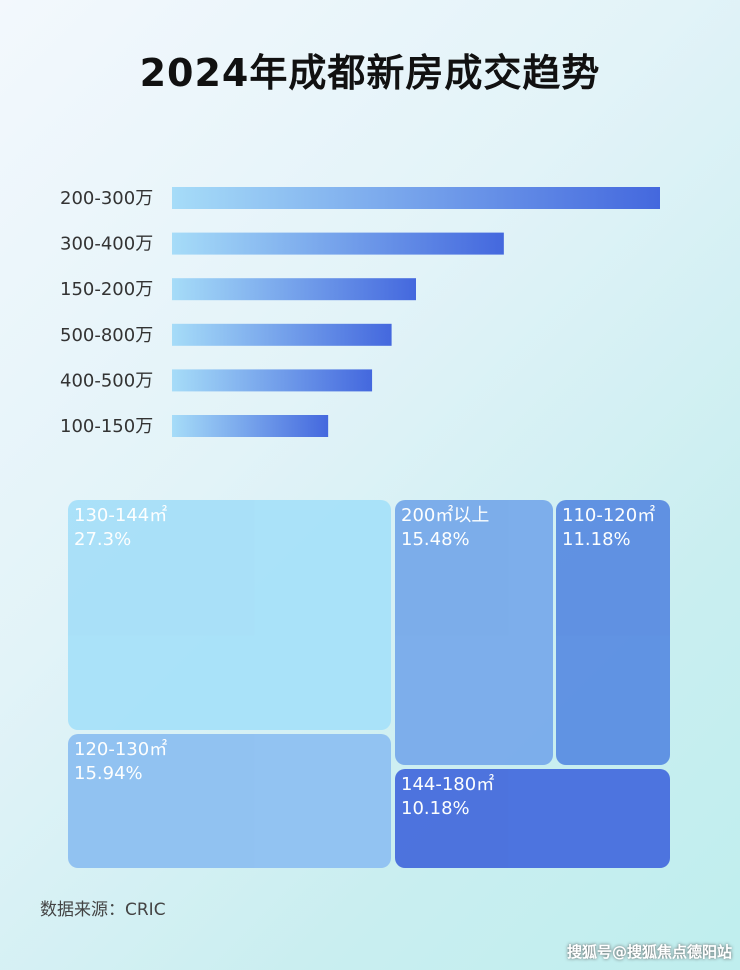 The height and width of the screenshot is (970, 740). I want to click on data-source: 数据来源：CRIC, so click(103, 910).